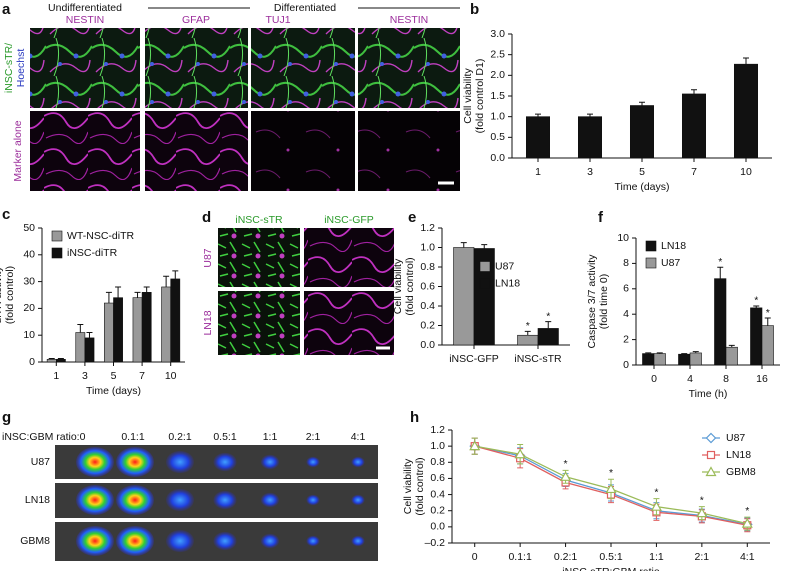 The image size is (788, 576). I want to click on x-tick-label: 1:1, so click(656, 557).